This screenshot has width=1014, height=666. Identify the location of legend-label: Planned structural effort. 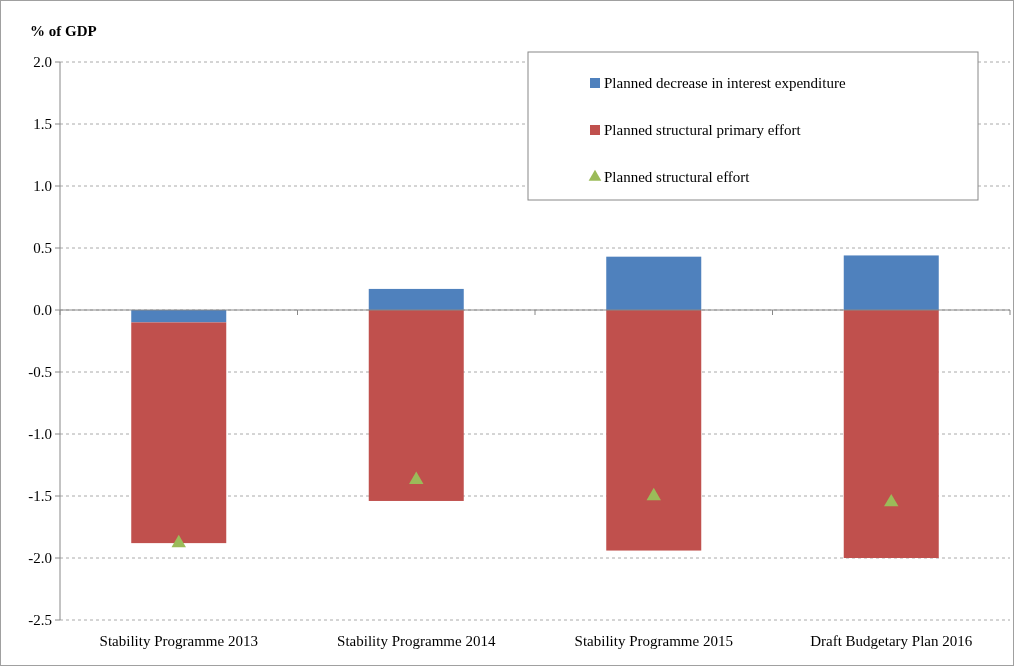
(677, 177).